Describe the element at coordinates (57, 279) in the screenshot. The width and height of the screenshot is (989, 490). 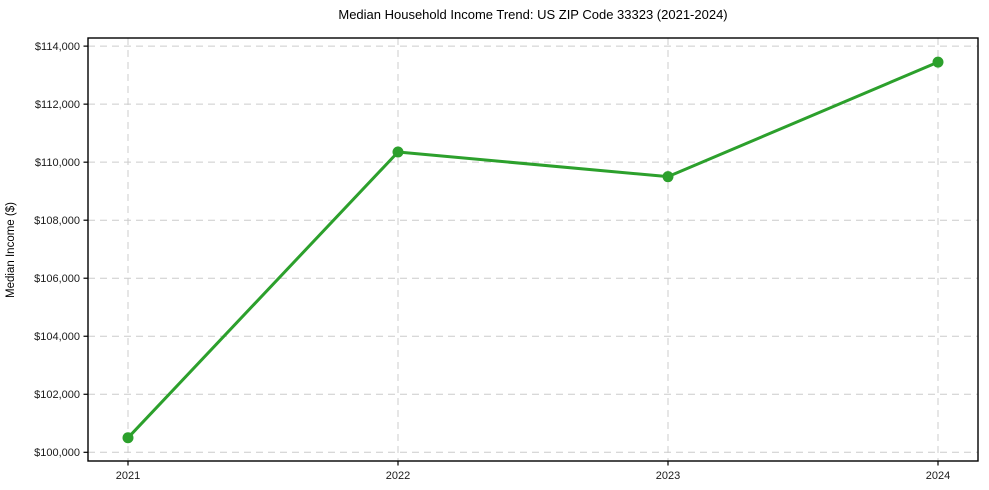
I see `y-tick-label: $106,000` at that location.